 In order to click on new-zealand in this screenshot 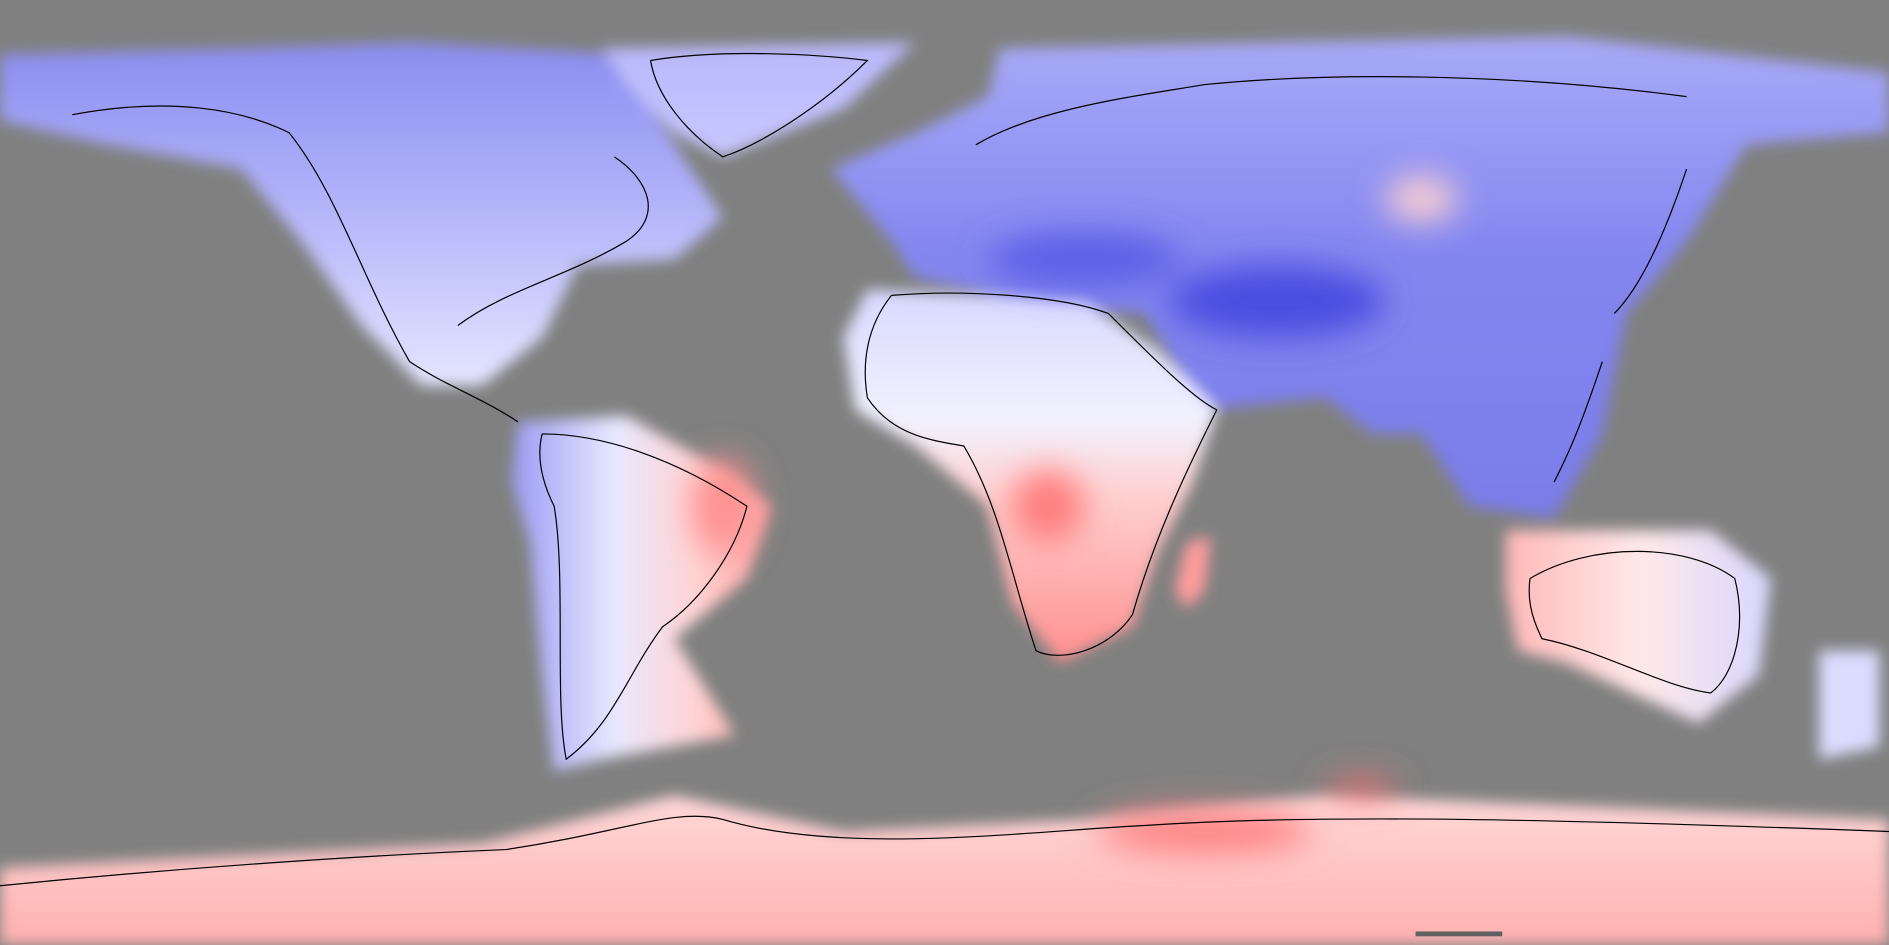, I will do `click(1849, 705)`.